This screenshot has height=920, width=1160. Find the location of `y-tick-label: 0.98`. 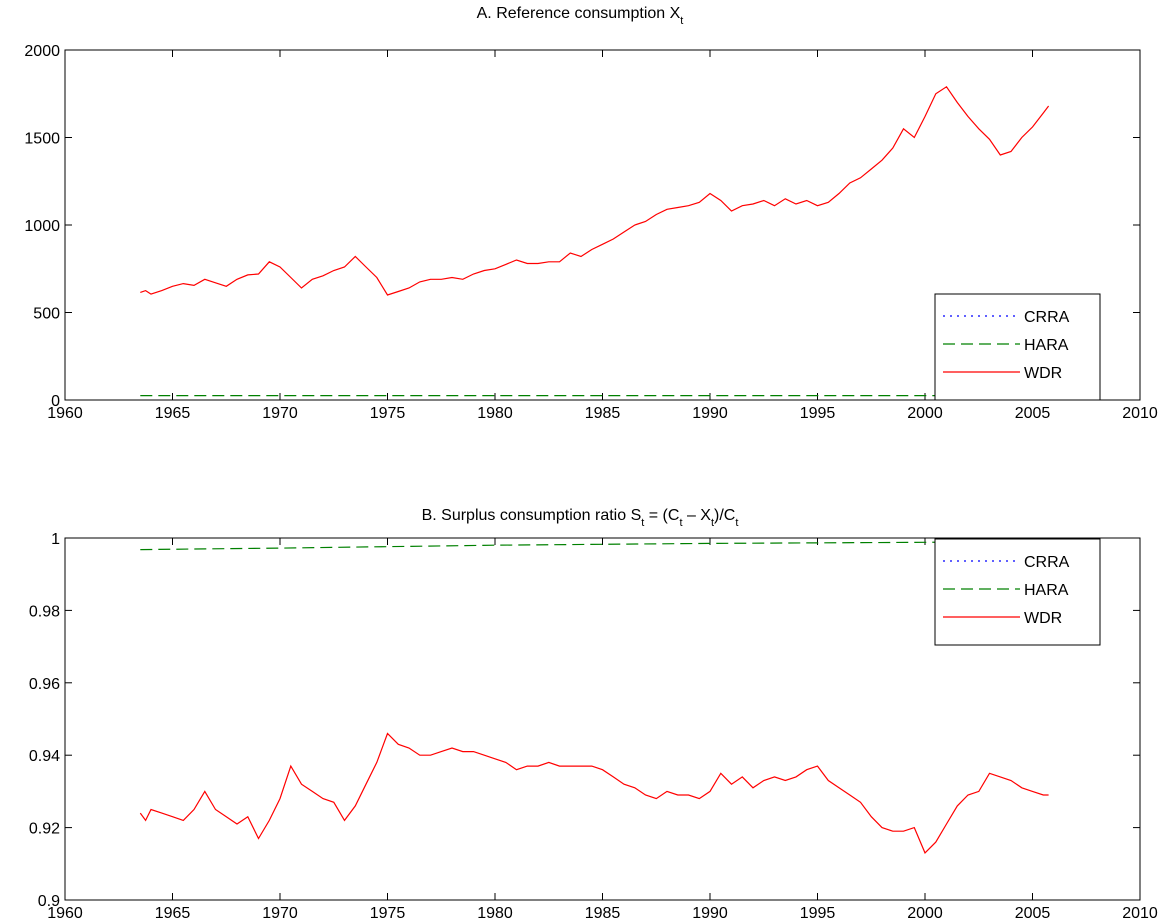

y-tick-label: 0.98 is located at coordinates (44, 611).